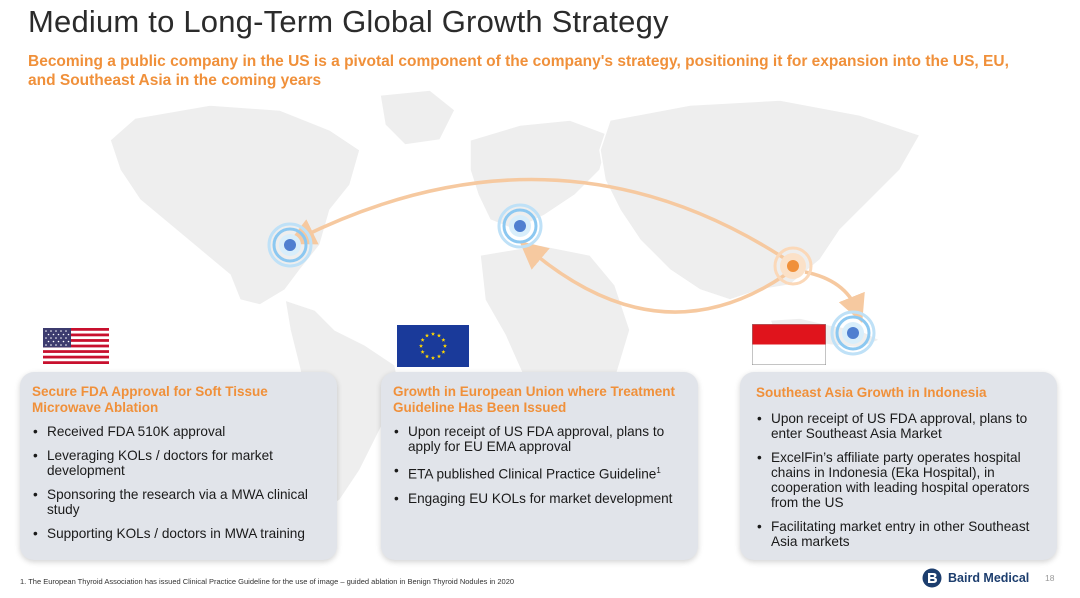 This screenshot has height=598, width=1080. Describe the element at coordinates (652, 277) in the screenshot. I see `arrow-asia-to-eu` at that location.